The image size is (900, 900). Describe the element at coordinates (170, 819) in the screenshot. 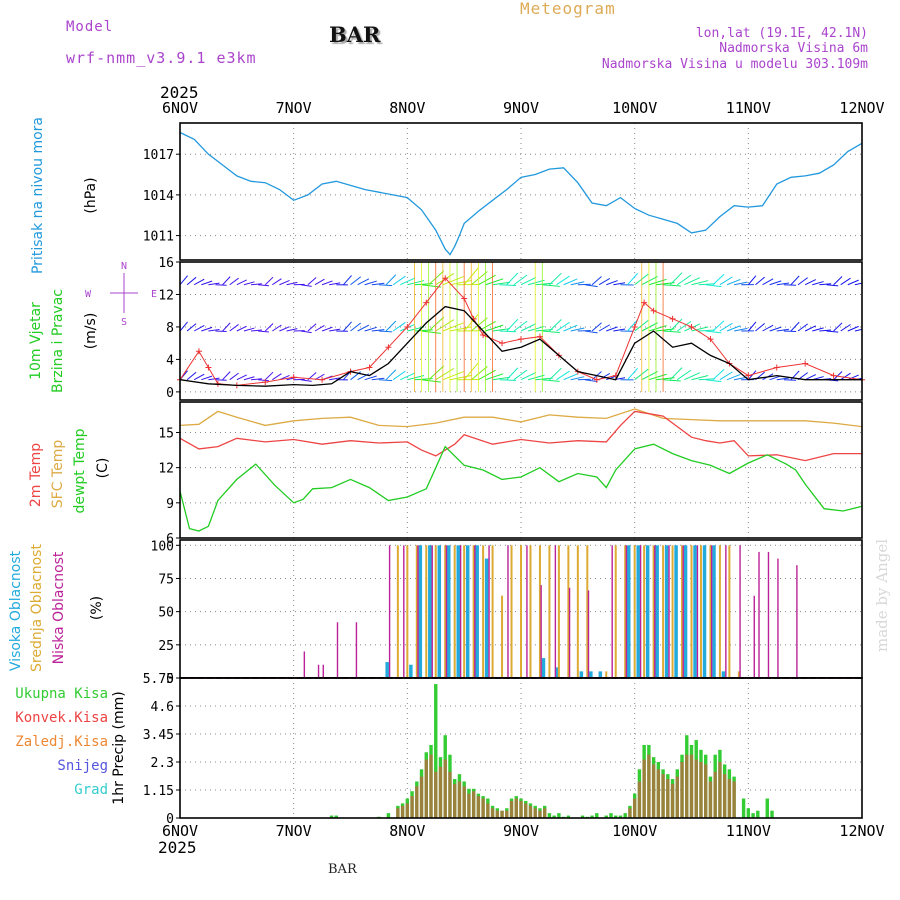

I see `y-tick-label: 0` at that location.